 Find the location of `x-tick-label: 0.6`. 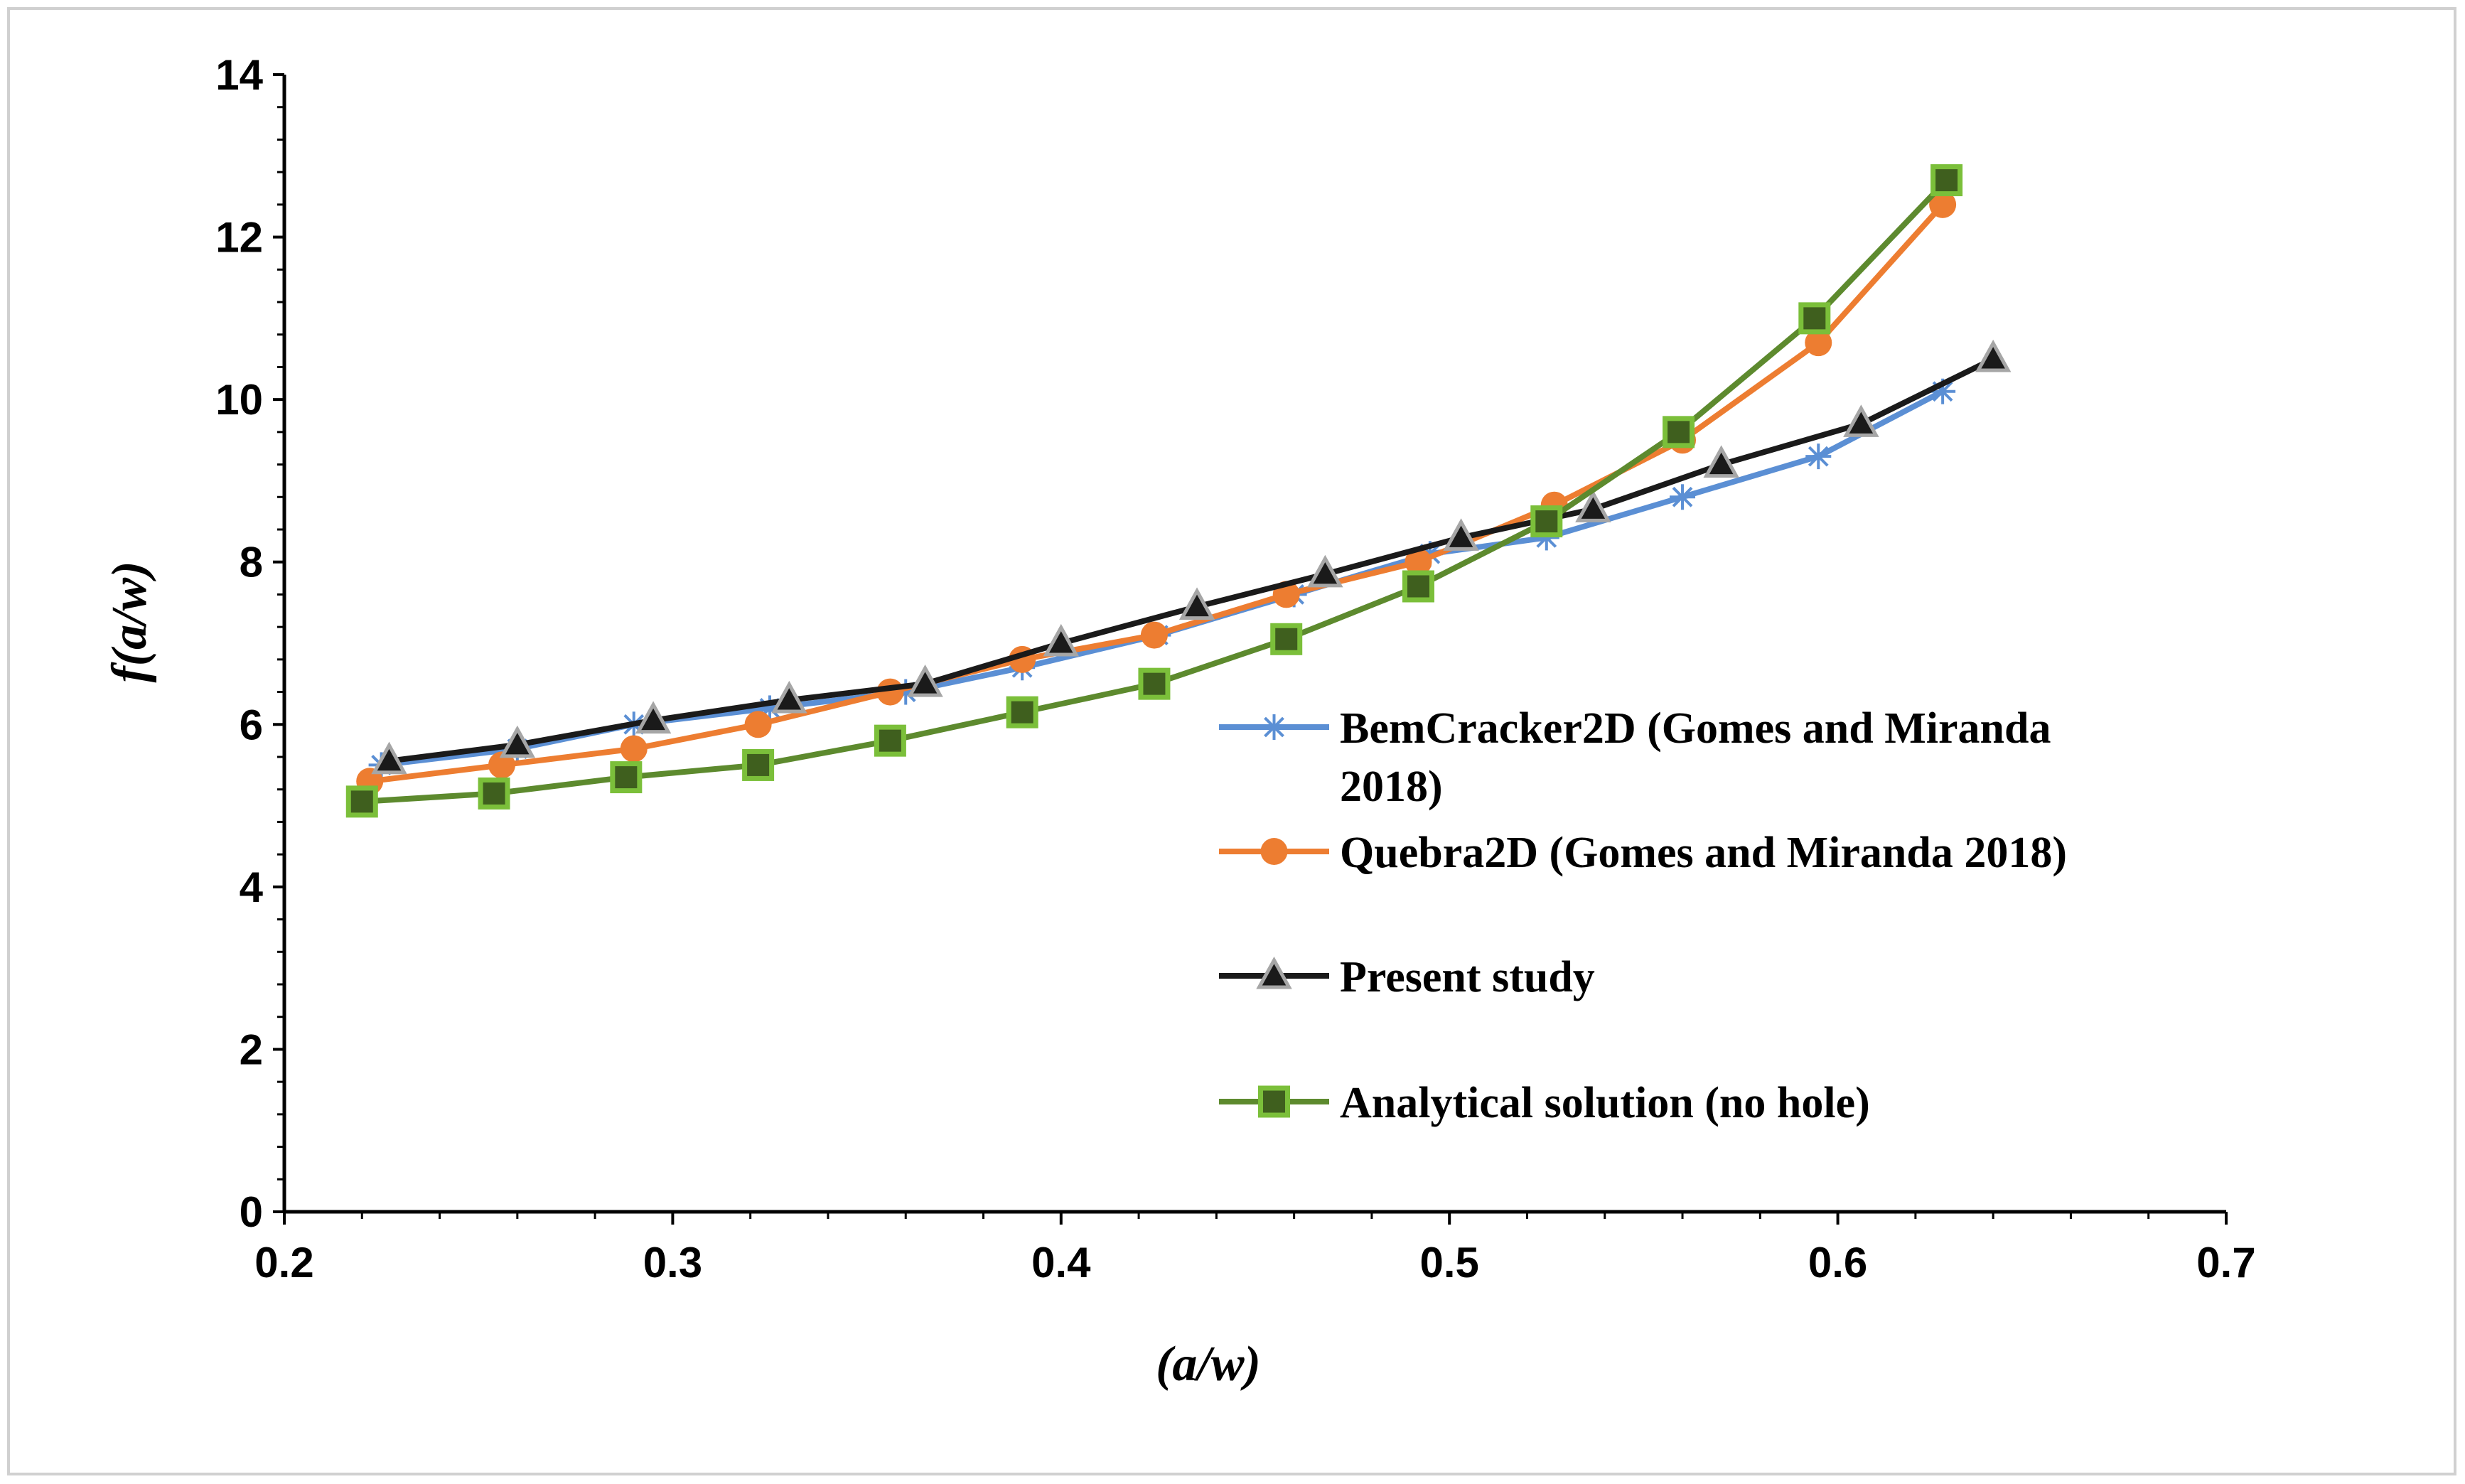

x-tick-label: 0.6 is located at coordinates (1837, 1263).